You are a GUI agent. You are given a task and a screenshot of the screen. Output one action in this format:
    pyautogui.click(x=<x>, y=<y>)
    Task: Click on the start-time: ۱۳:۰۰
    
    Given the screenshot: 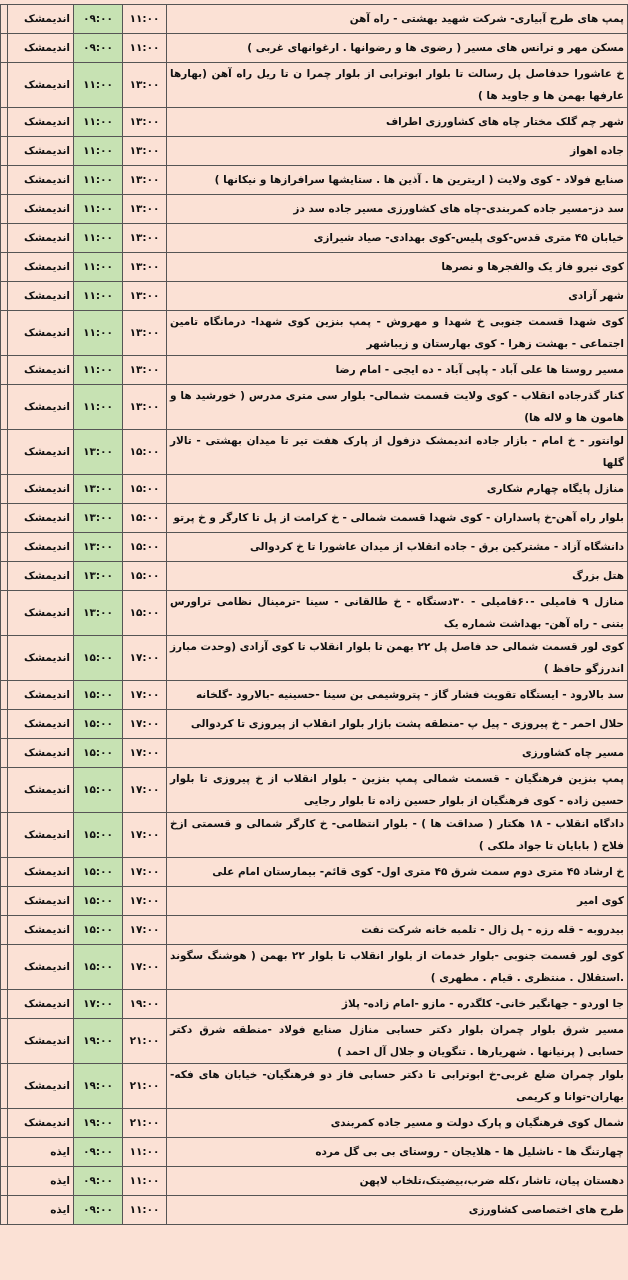 What is the action you would take?
    pyautogui.click(x=98, y=518)
    